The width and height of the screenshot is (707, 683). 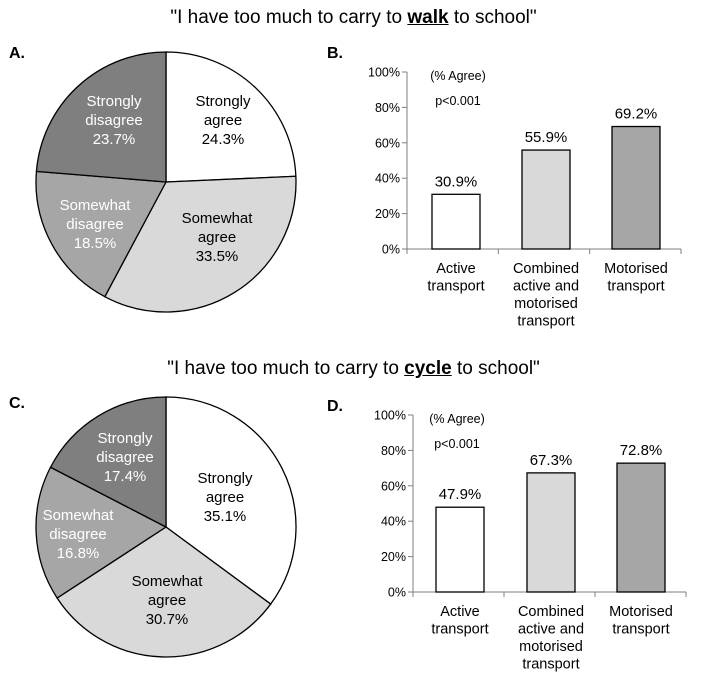 What do you see at coordinates (546, 137) in the screenshot?
I see `bar-value-label: 55.9%` at bounding box center [546, 137].